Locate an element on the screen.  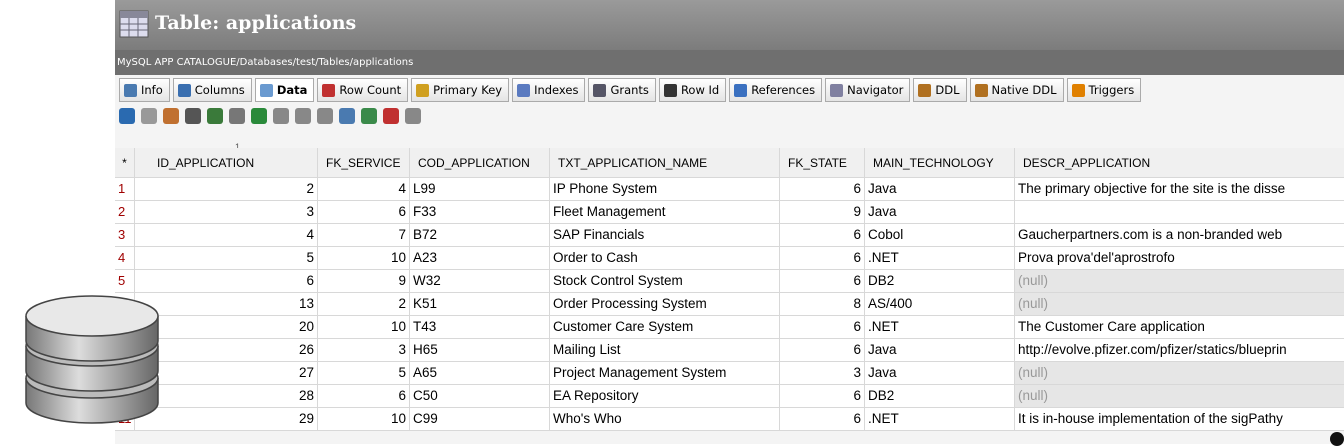
window-title: Table: applications is located at coordinates (256, 23).